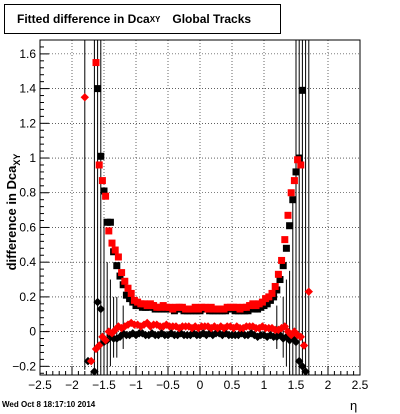 This screenshot has width=400, height=414. What do you see at coordinates (32, 332) in the screenshot?
I see `y-tick-label: 0` at bounding box center [32, 332].